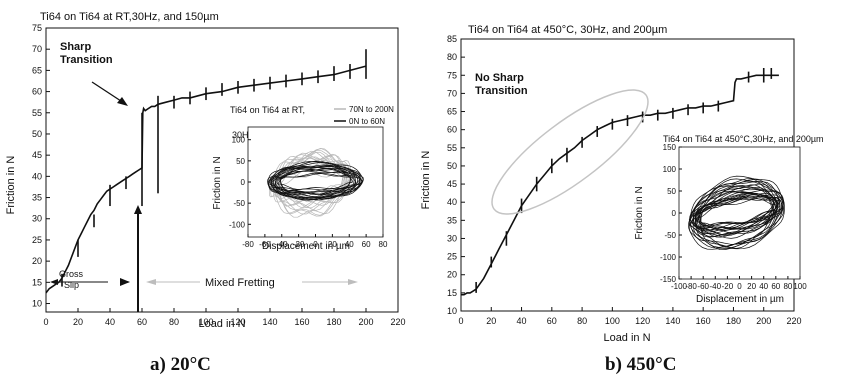 This screenshot has width=843, height=378. What do you see at coordinates (367, 121) in the screenshot?
I see `legend-label-black: 0N to 60N` at bounding box center [367, 121].